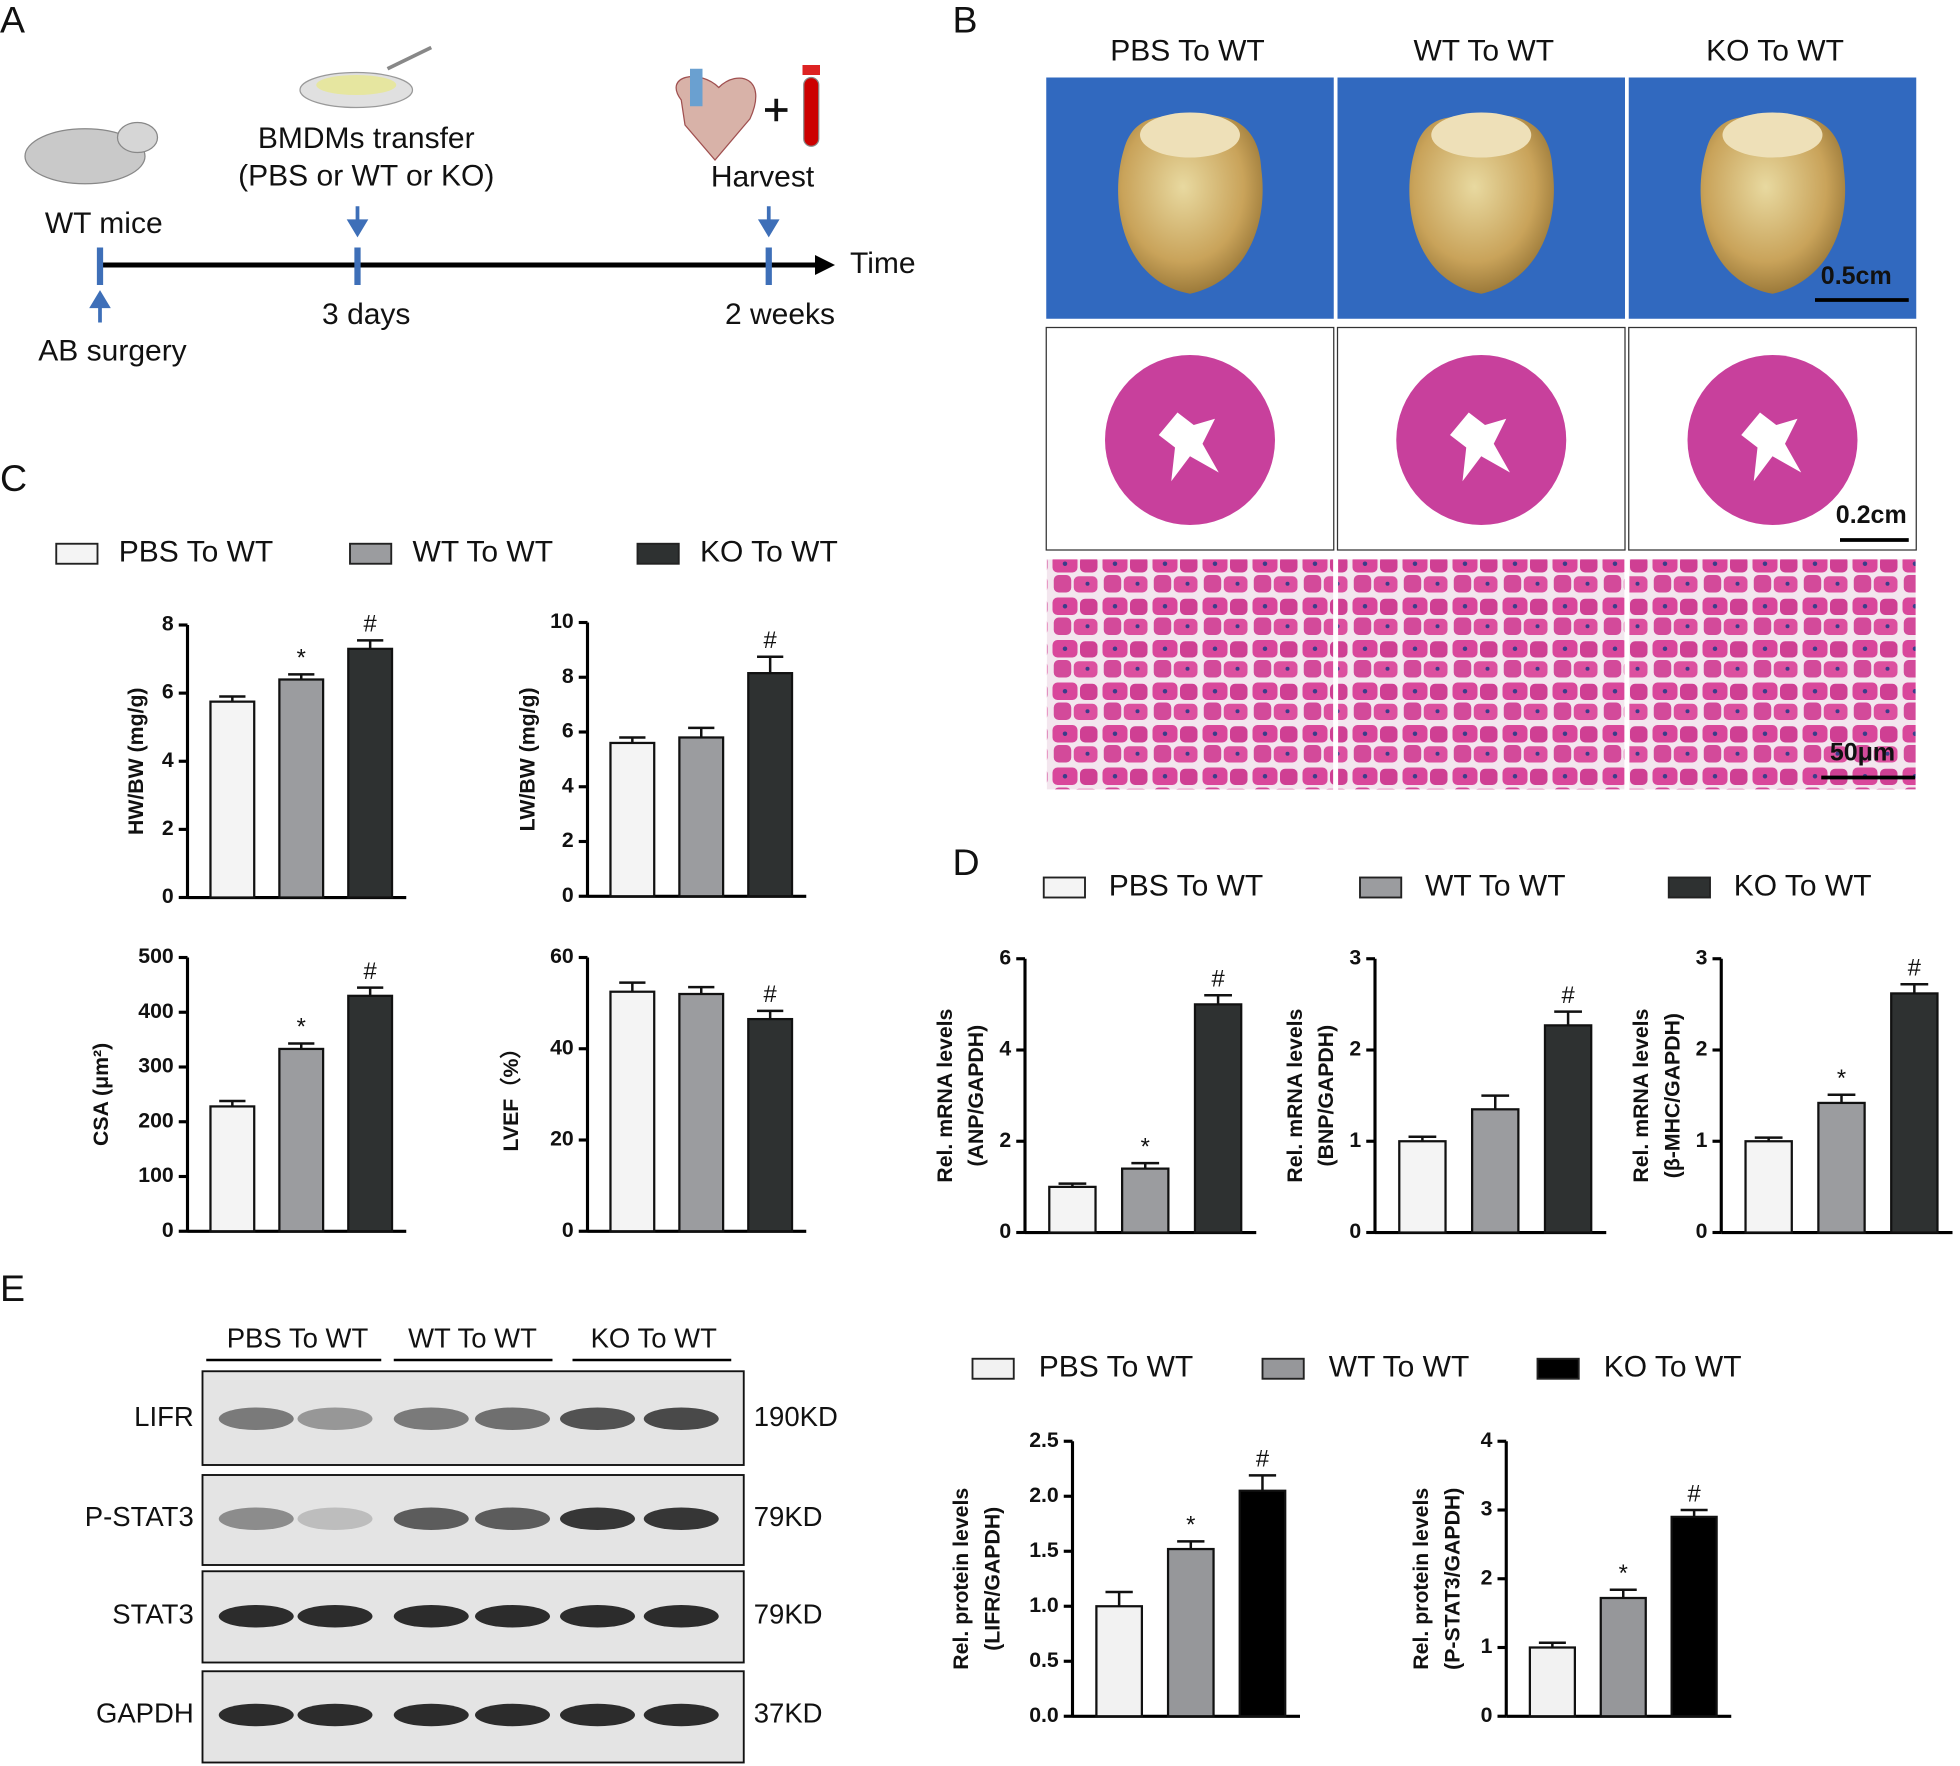  What do you see at coordinates (139, 1516) in the screenshot?
I see `row-label: P-STAT3` at bounding box center [139, 1516].